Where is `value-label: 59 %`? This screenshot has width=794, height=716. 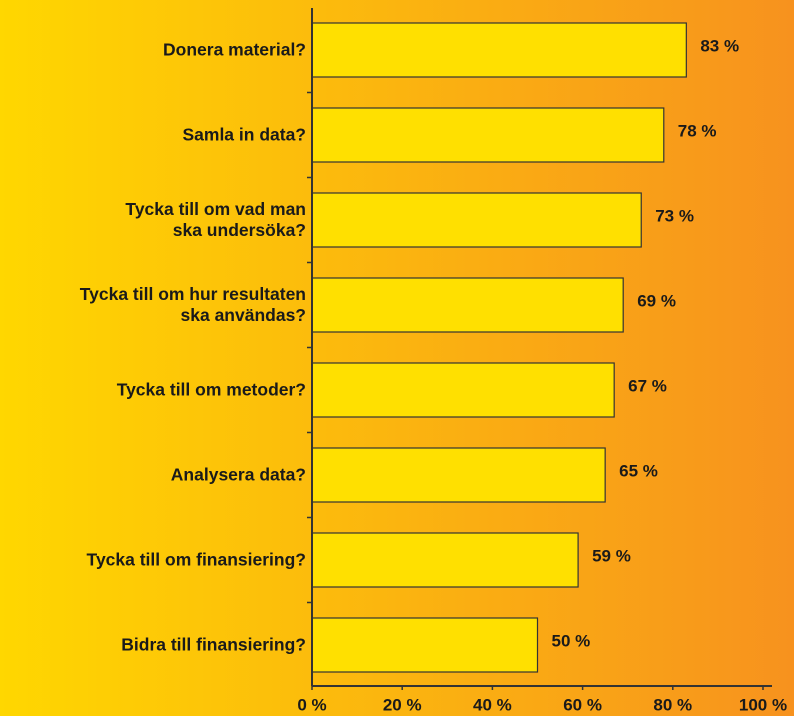 value-label: 59 % is located at coordinates (611, 555).